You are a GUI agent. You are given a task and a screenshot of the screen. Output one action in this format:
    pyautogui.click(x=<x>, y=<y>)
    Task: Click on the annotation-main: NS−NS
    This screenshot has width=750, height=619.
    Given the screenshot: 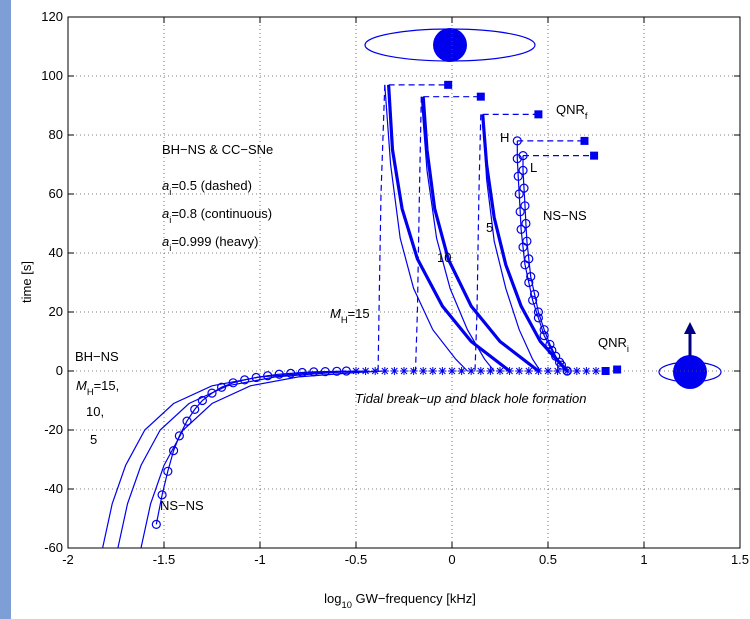 What is the action you would take?
    pyautogui.click(x=182, y=505)
    